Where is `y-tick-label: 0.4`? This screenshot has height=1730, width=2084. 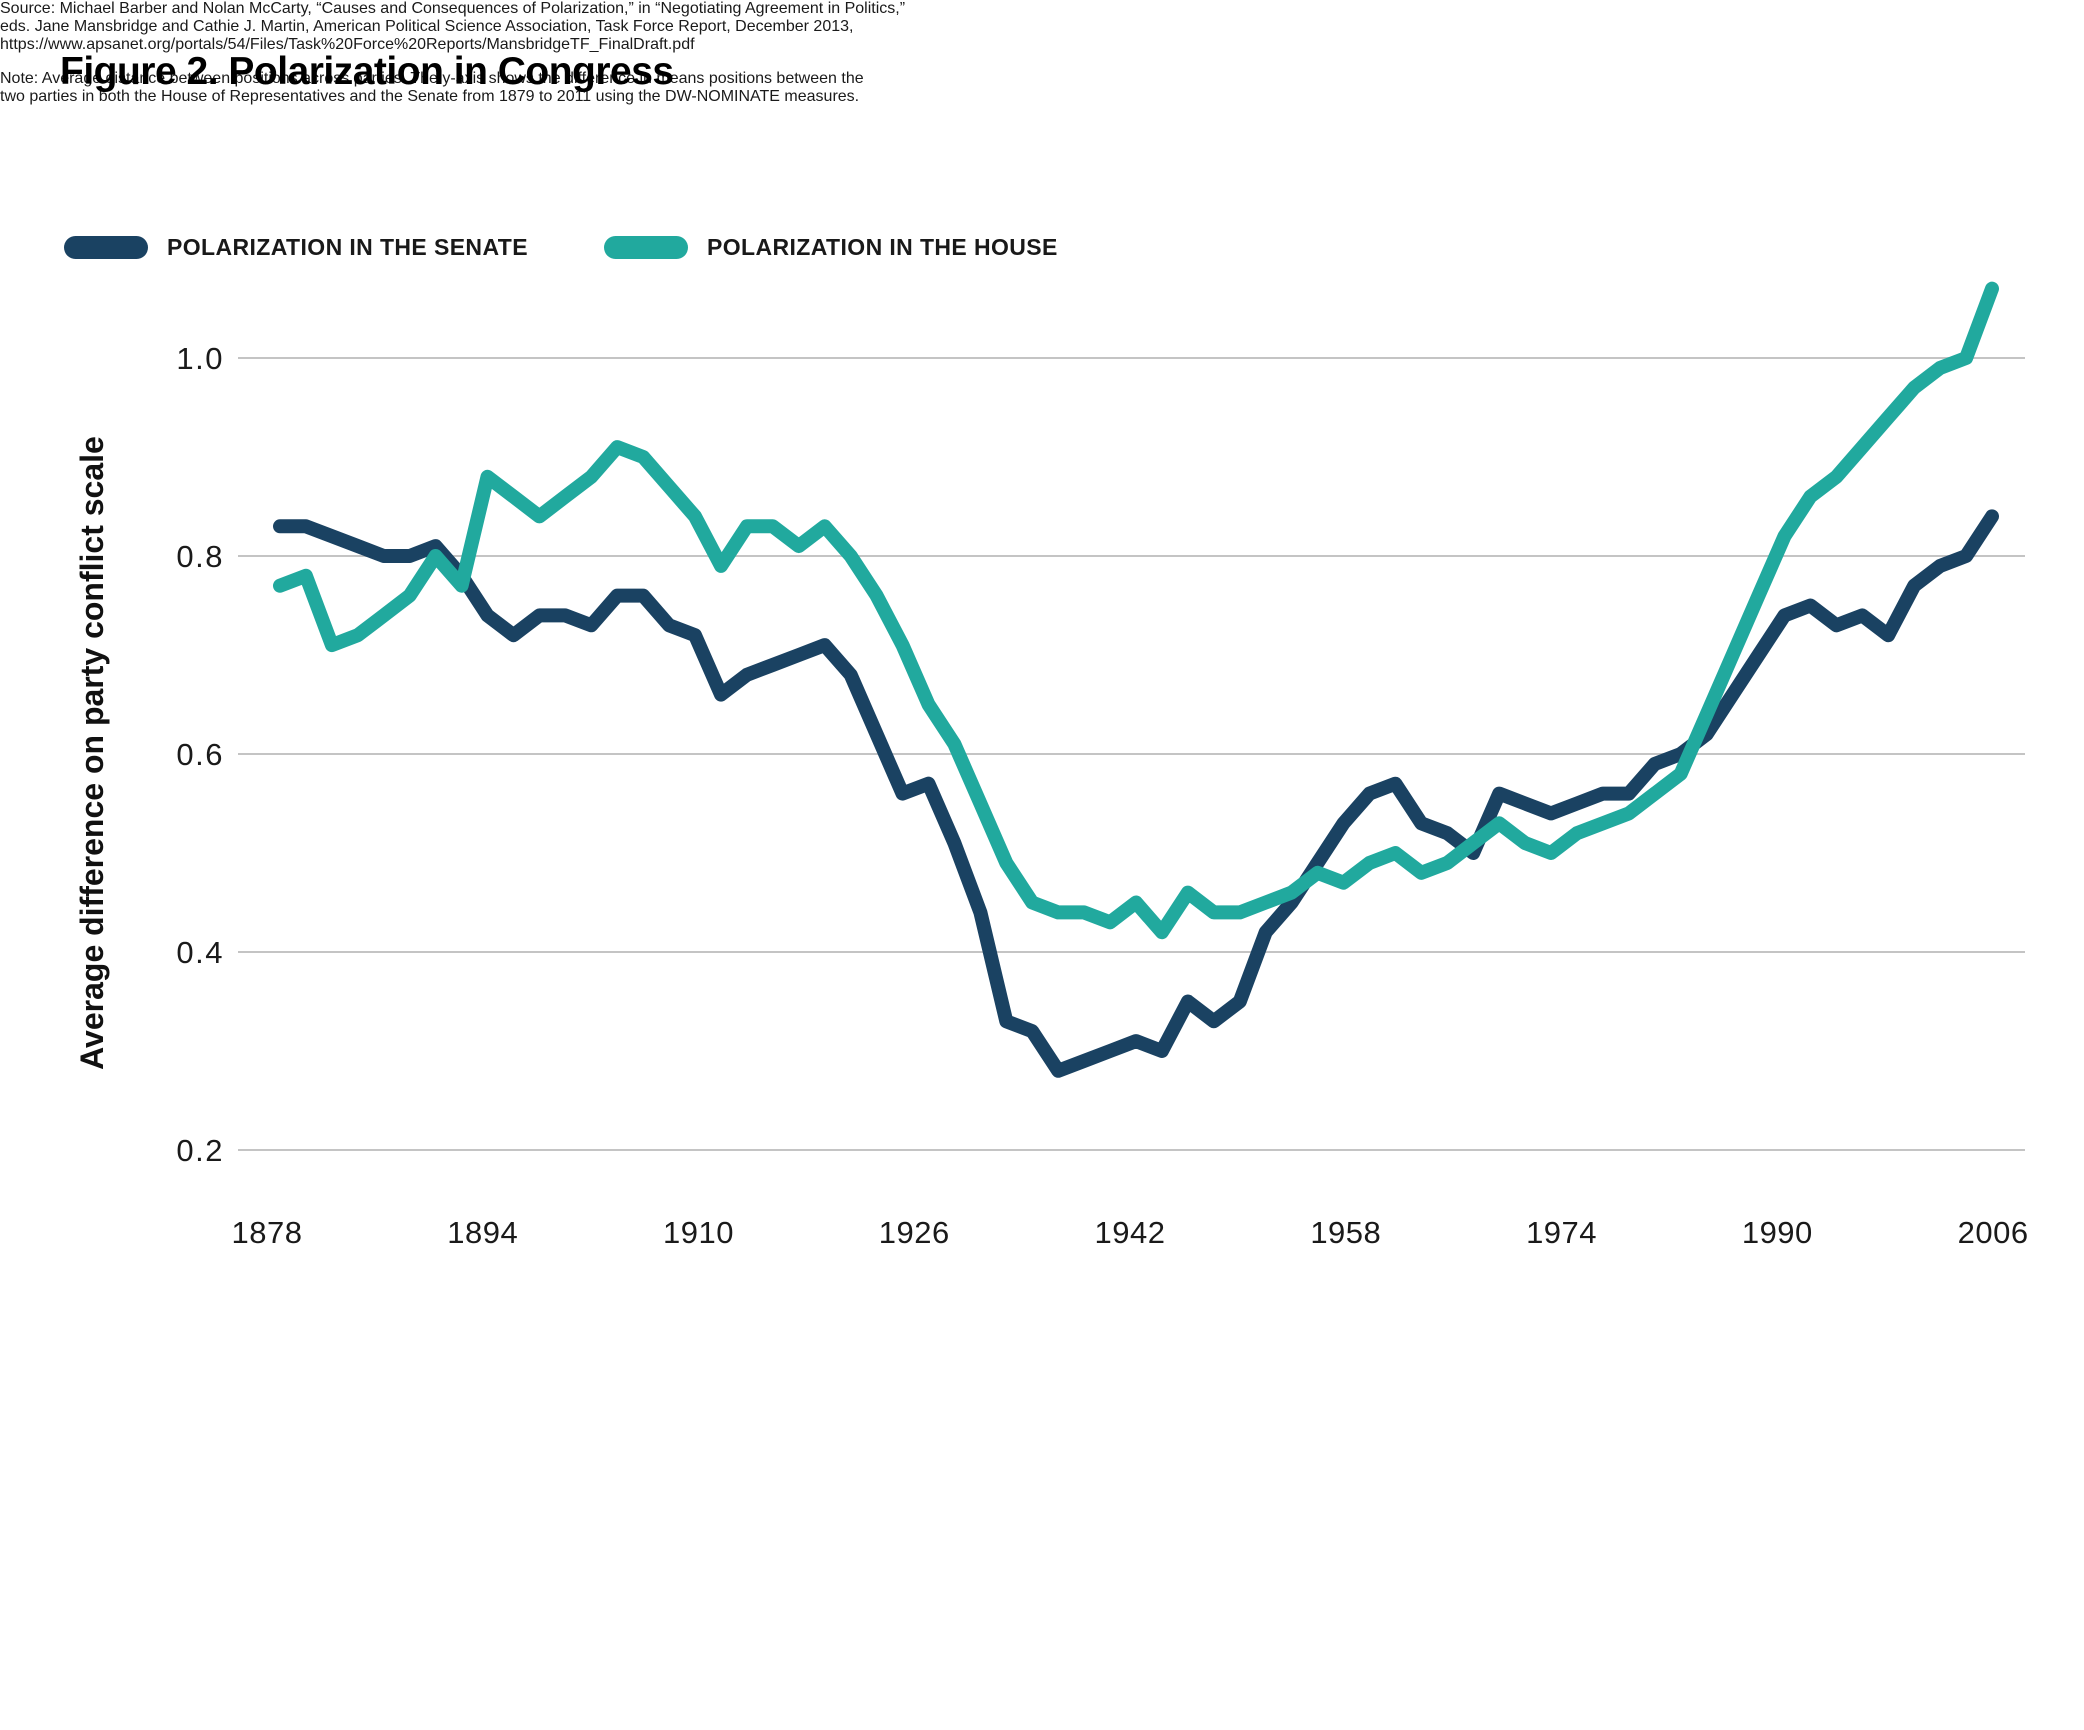
y-tick-label: 0.4 is located at coordinates (200, 952).